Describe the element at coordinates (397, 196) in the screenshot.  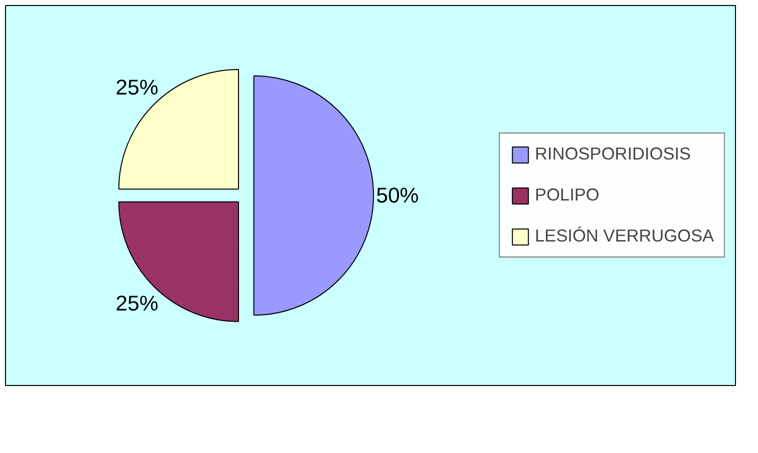
I see `data-label: 50%` at that location.